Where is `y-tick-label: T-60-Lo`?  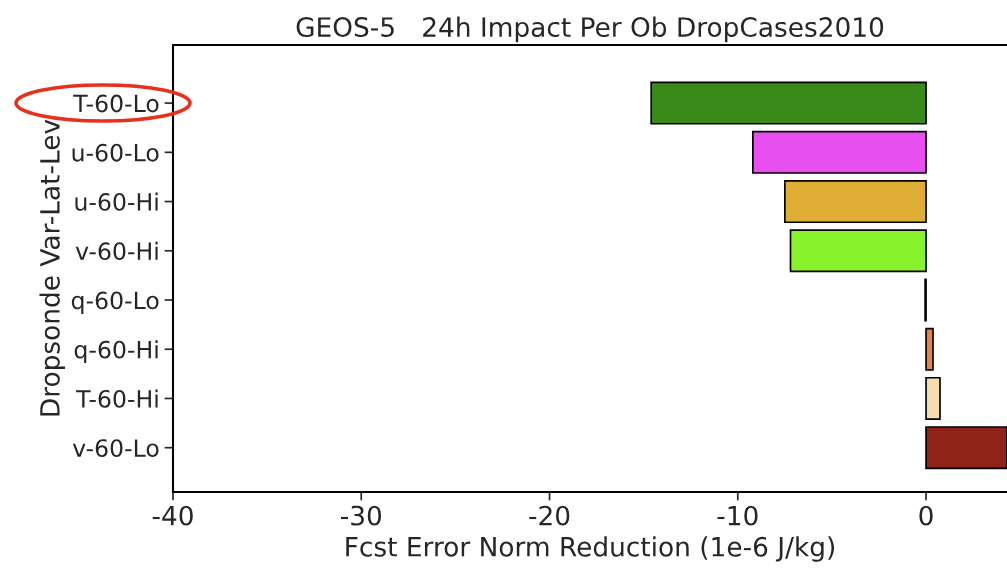 y-tick-label: T-60-Lo is located at coordinates (116, 103).